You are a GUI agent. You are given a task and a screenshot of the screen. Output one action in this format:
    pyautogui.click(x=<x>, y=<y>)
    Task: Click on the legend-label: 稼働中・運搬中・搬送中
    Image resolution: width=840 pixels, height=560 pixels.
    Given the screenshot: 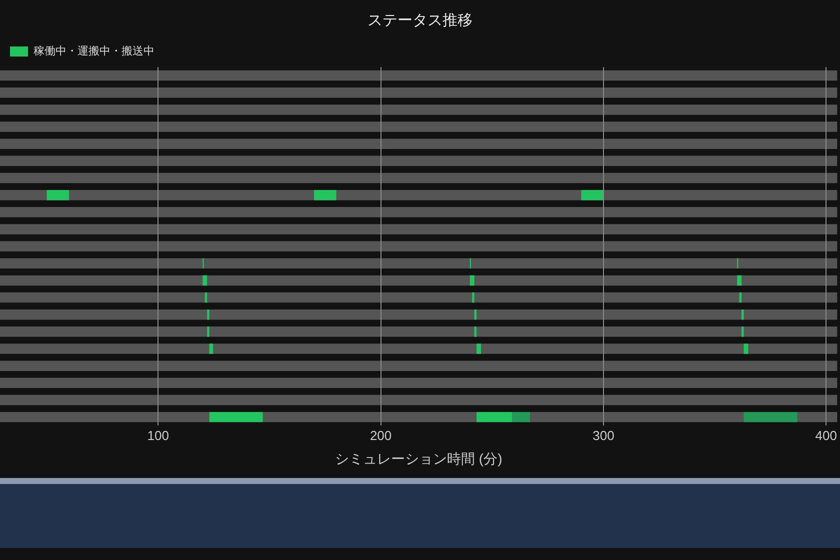 What is the action you would take?
    pyautogui.click(x=94, y=51)
    